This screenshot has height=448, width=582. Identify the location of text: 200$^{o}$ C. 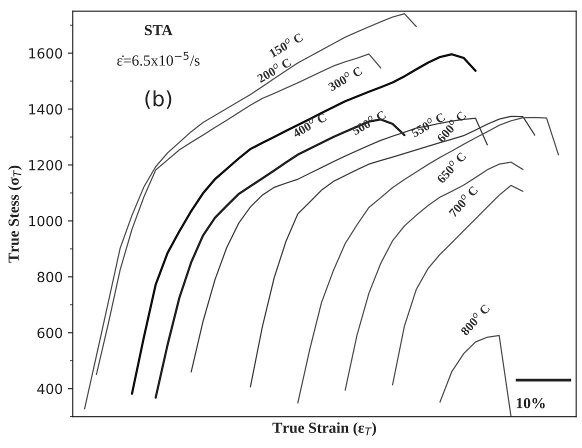
(274, 70).